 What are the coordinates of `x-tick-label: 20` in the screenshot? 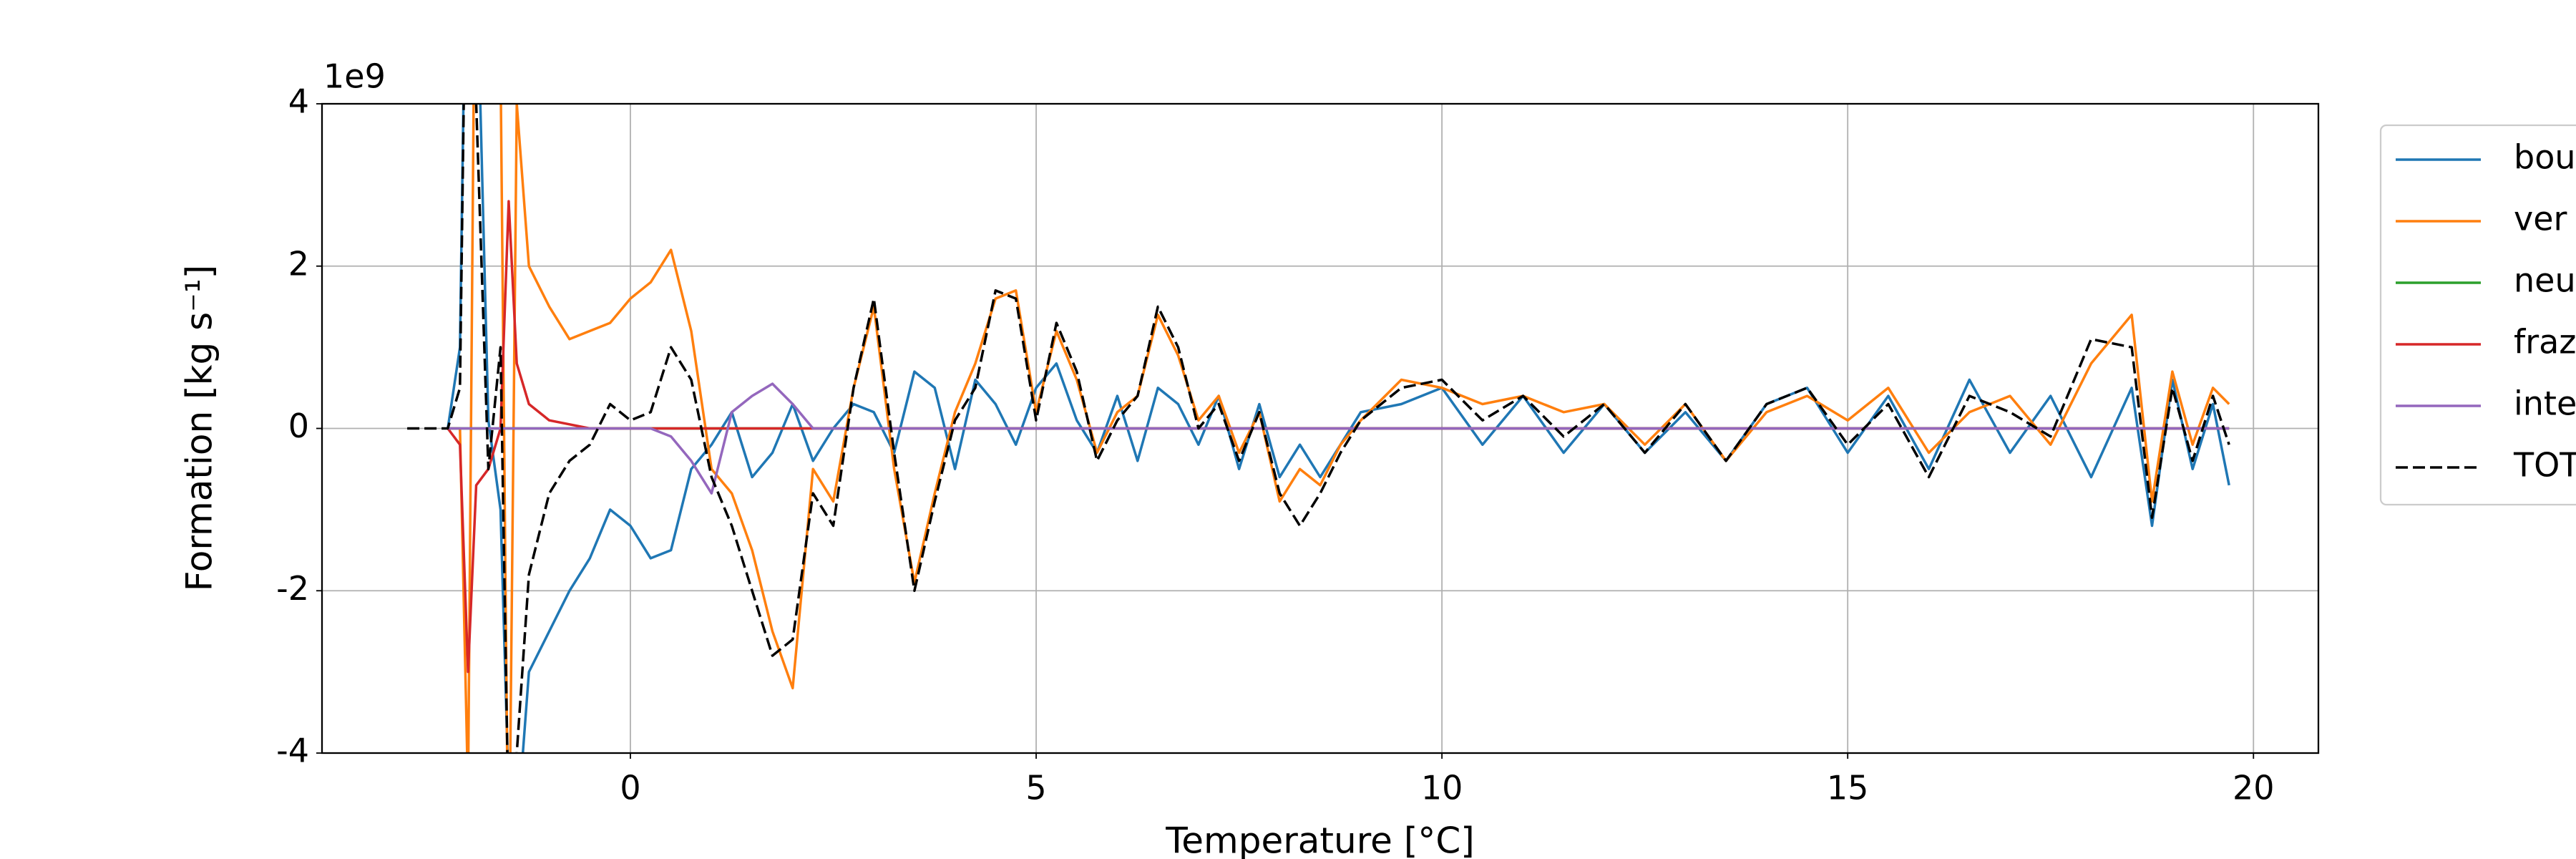 It's located at (2254, 788).